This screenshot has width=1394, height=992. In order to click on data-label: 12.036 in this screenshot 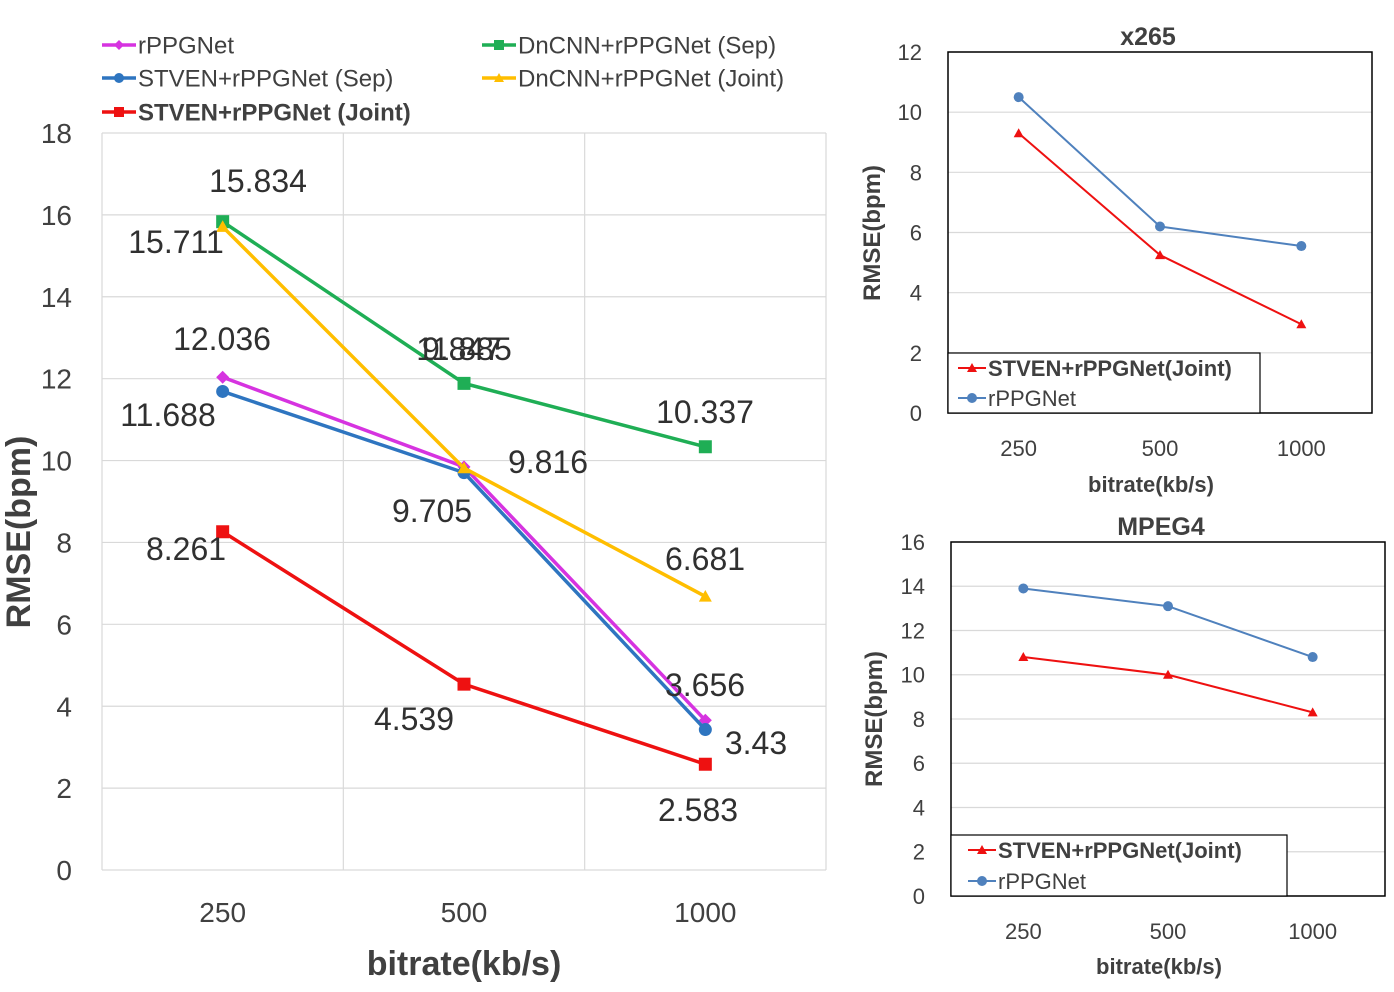, I will do `click(222, 339)`.